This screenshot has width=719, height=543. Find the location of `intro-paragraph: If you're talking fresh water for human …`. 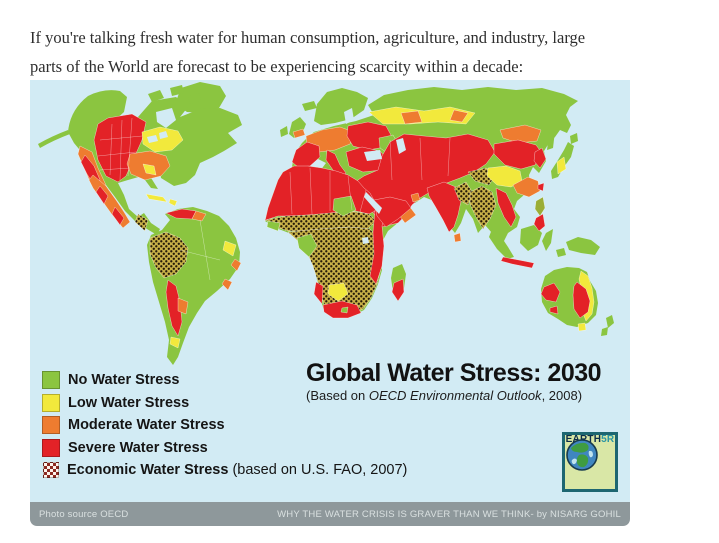

intro-paragraph: If you're talking fresh water for human … is located at coordinates (364, 52).